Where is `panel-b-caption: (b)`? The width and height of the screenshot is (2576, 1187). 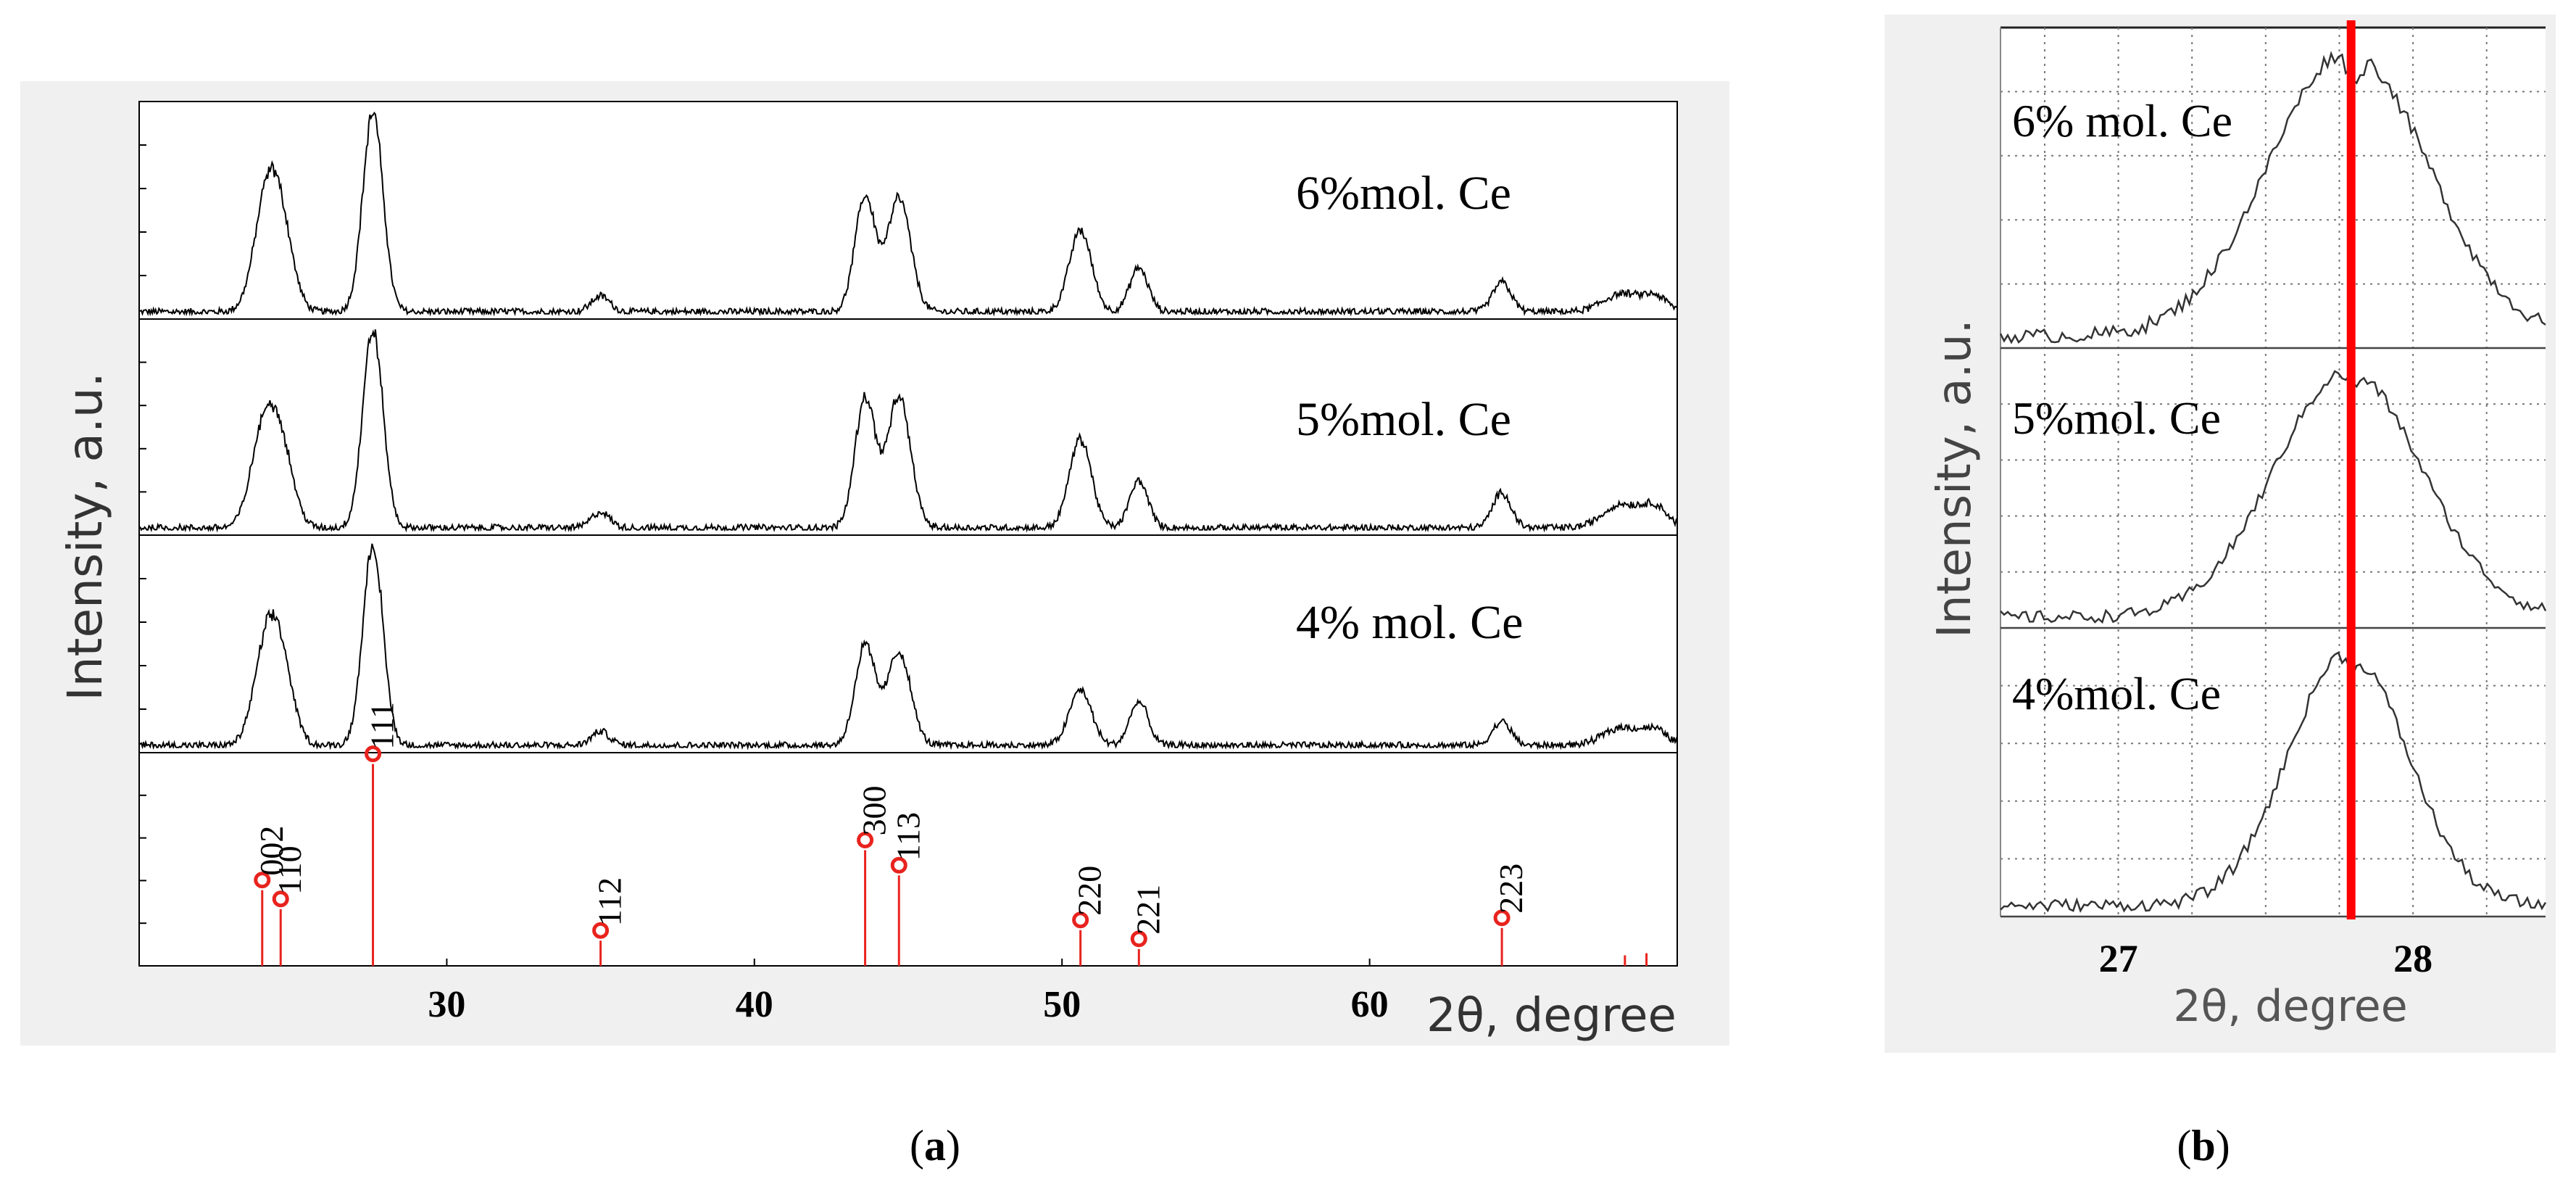 panel-b-caption: (b) is located at coordinates (2203, 1146).